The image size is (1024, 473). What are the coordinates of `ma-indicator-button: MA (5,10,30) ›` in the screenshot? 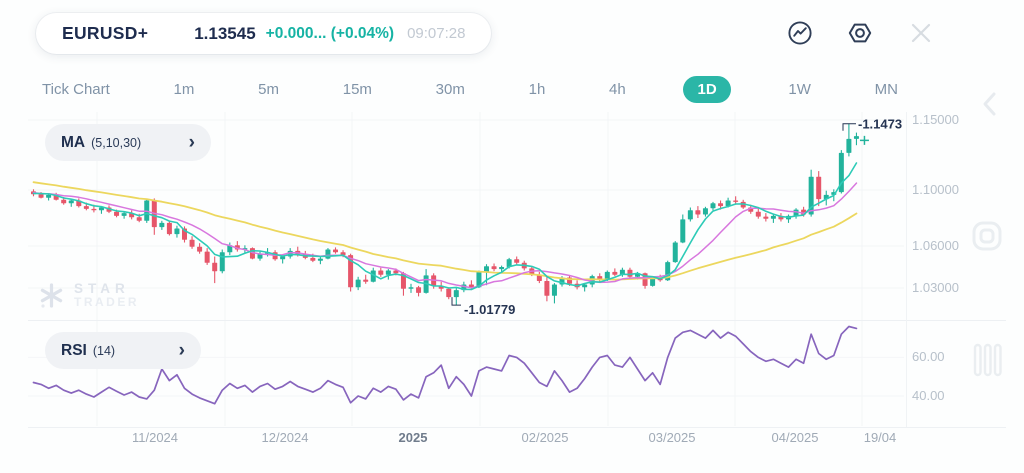 It's located at (128, 142).